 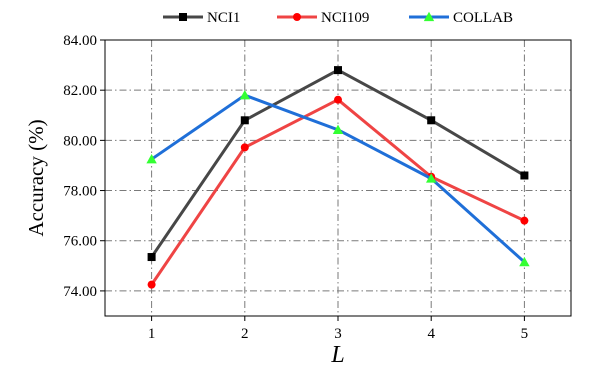 What do you see at coordinates (201, 18) in the screenshot?
I see `legend-item-nci1: NCI1` at bounding box center [201, 18].